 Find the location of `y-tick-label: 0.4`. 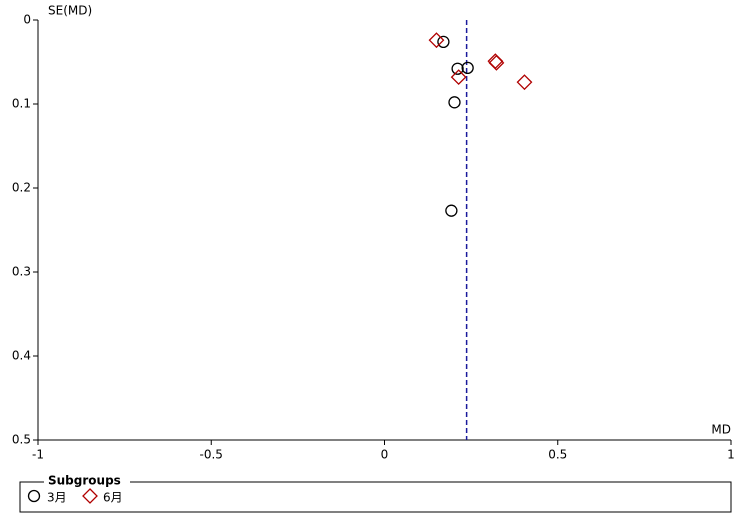

y-tick-label: 0.4 is located at coordinates (21, 356).